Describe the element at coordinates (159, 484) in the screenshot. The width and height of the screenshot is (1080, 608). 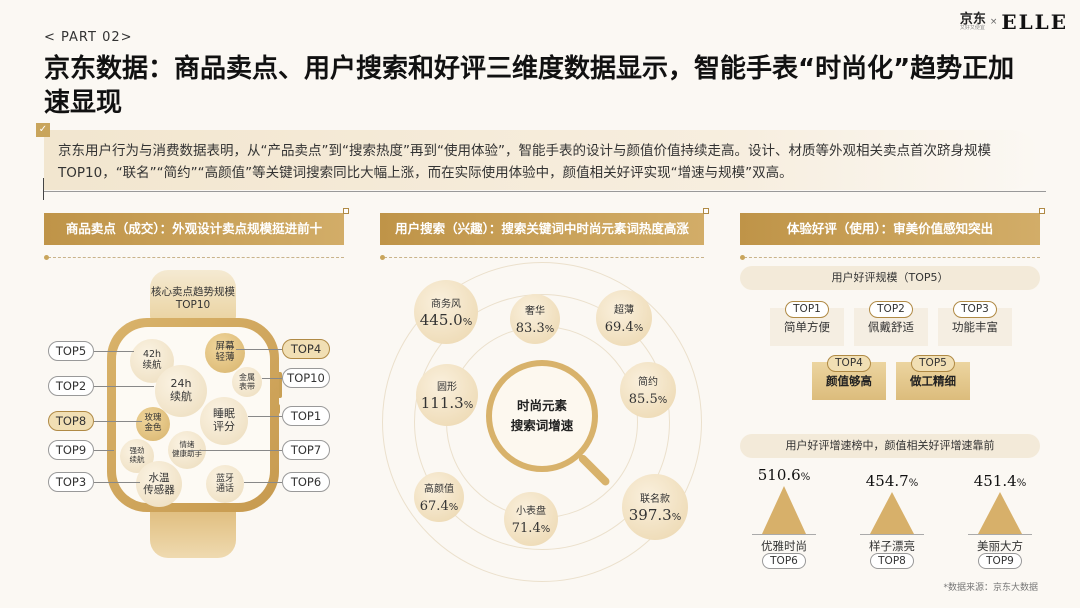
I see `bubble-water-sensor: 水温 传感器` at that location.